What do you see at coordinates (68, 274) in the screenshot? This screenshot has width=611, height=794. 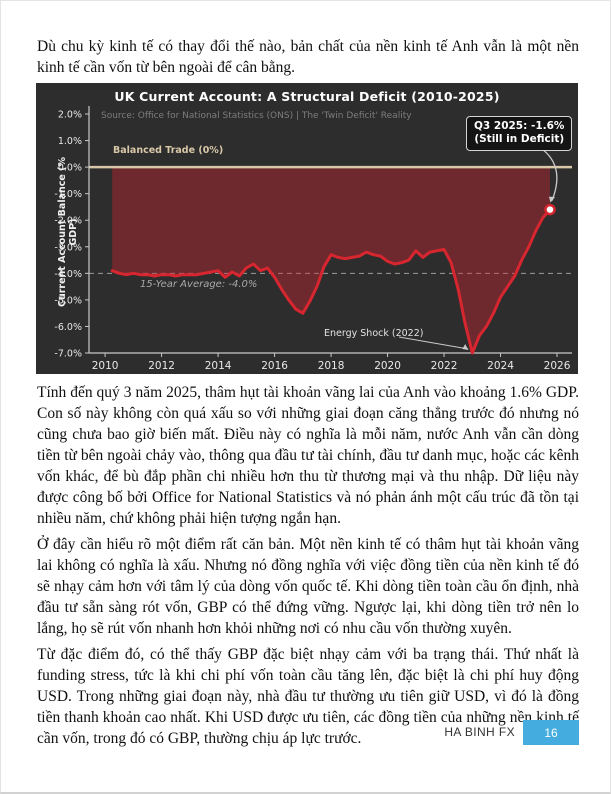 I see `svg-text: -4.0%` at bounding box center [68, 274].